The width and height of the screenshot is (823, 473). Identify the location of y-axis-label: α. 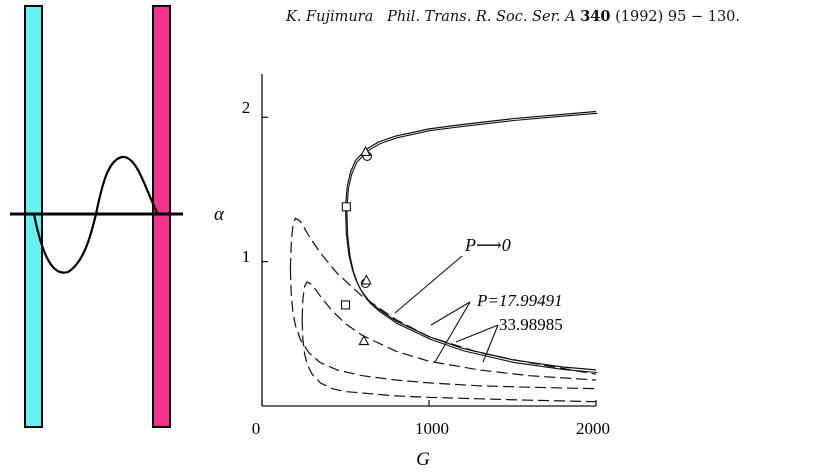
(219, 214).